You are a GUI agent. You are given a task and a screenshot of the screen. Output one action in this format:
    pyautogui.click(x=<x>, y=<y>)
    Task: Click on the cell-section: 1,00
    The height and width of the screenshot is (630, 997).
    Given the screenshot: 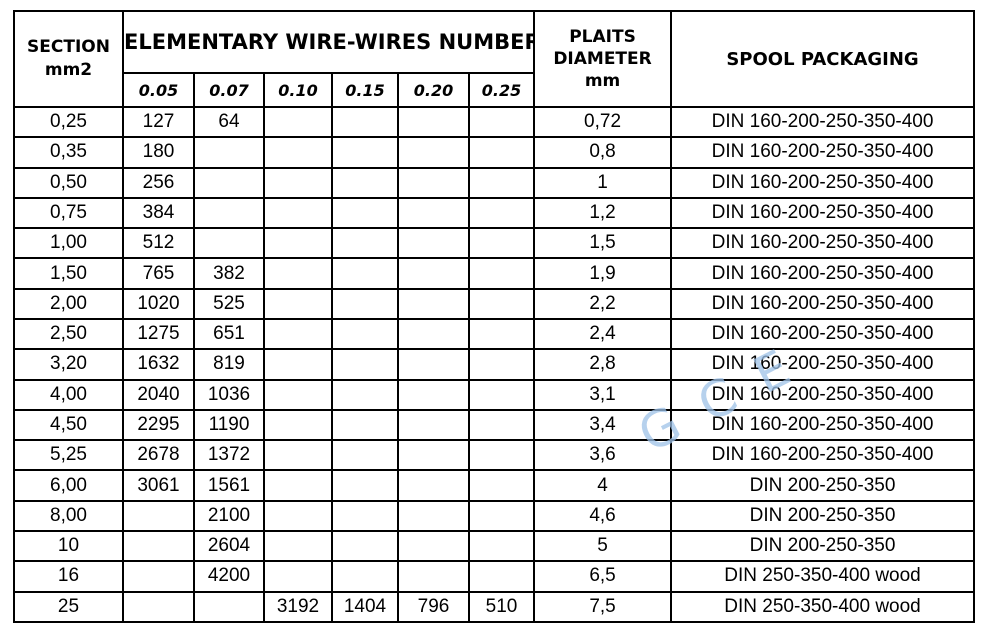 What is the action you would take?
    pyautogui.click(x=68, y=243)
    